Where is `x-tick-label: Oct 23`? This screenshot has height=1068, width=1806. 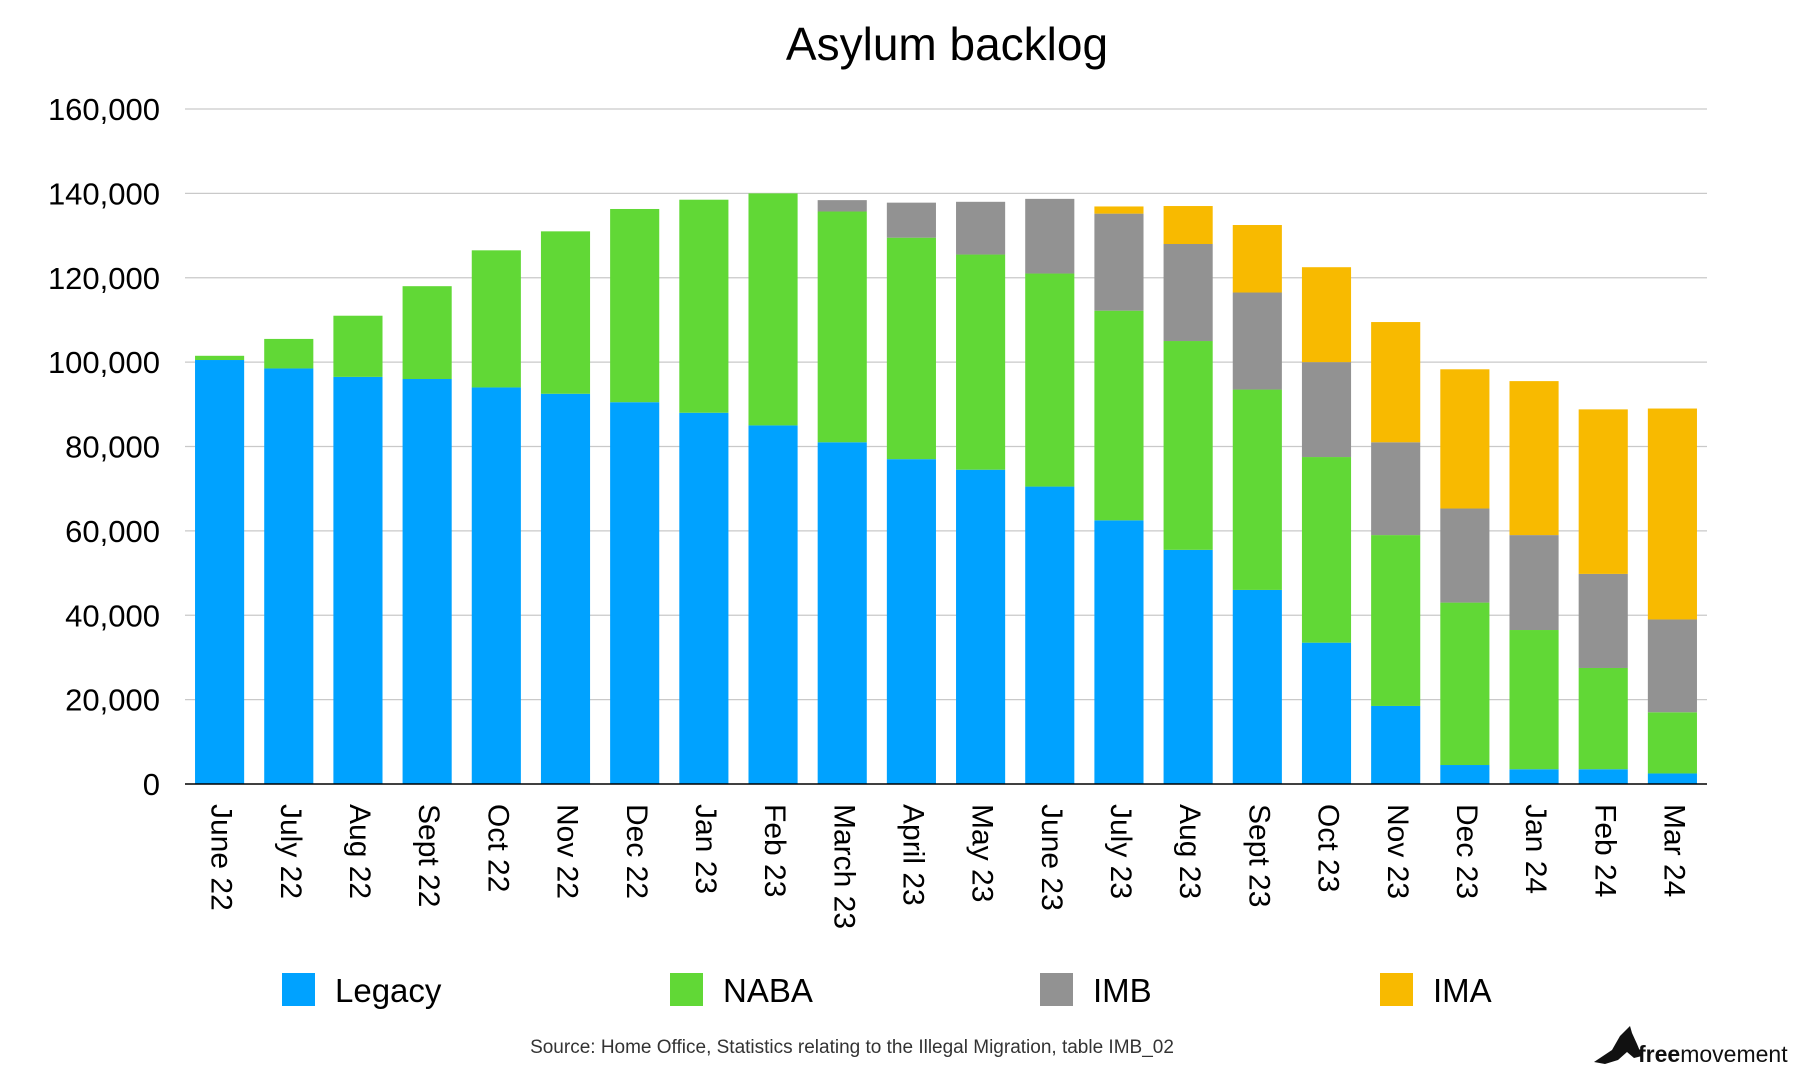 x-tick-label: Oct 23 is located at coordinates (1328, 848).